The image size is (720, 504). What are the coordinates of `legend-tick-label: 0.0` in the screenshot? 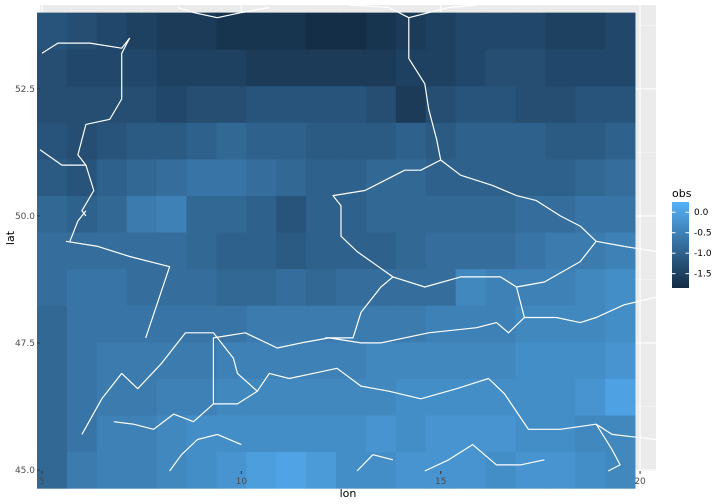 It's located at (701, 213).